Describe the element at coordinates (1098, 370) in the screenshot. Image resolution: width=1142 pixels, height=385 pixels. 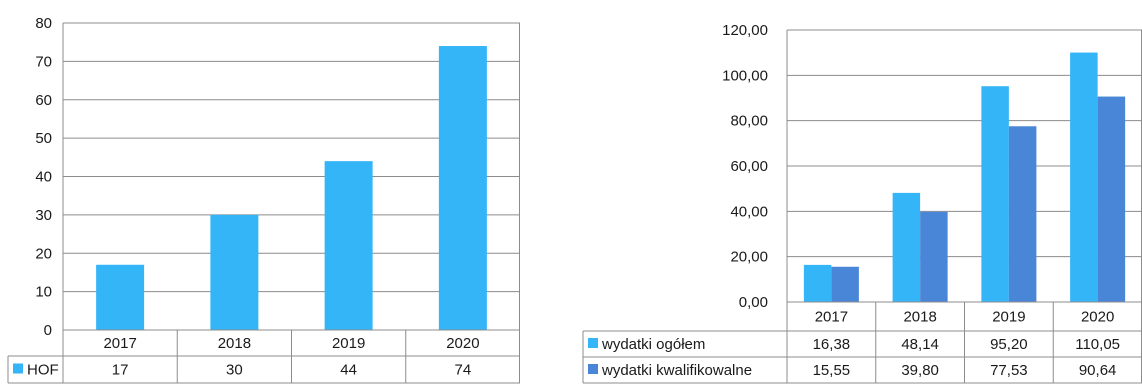
I see `data-table-value: 90,64` at that location.